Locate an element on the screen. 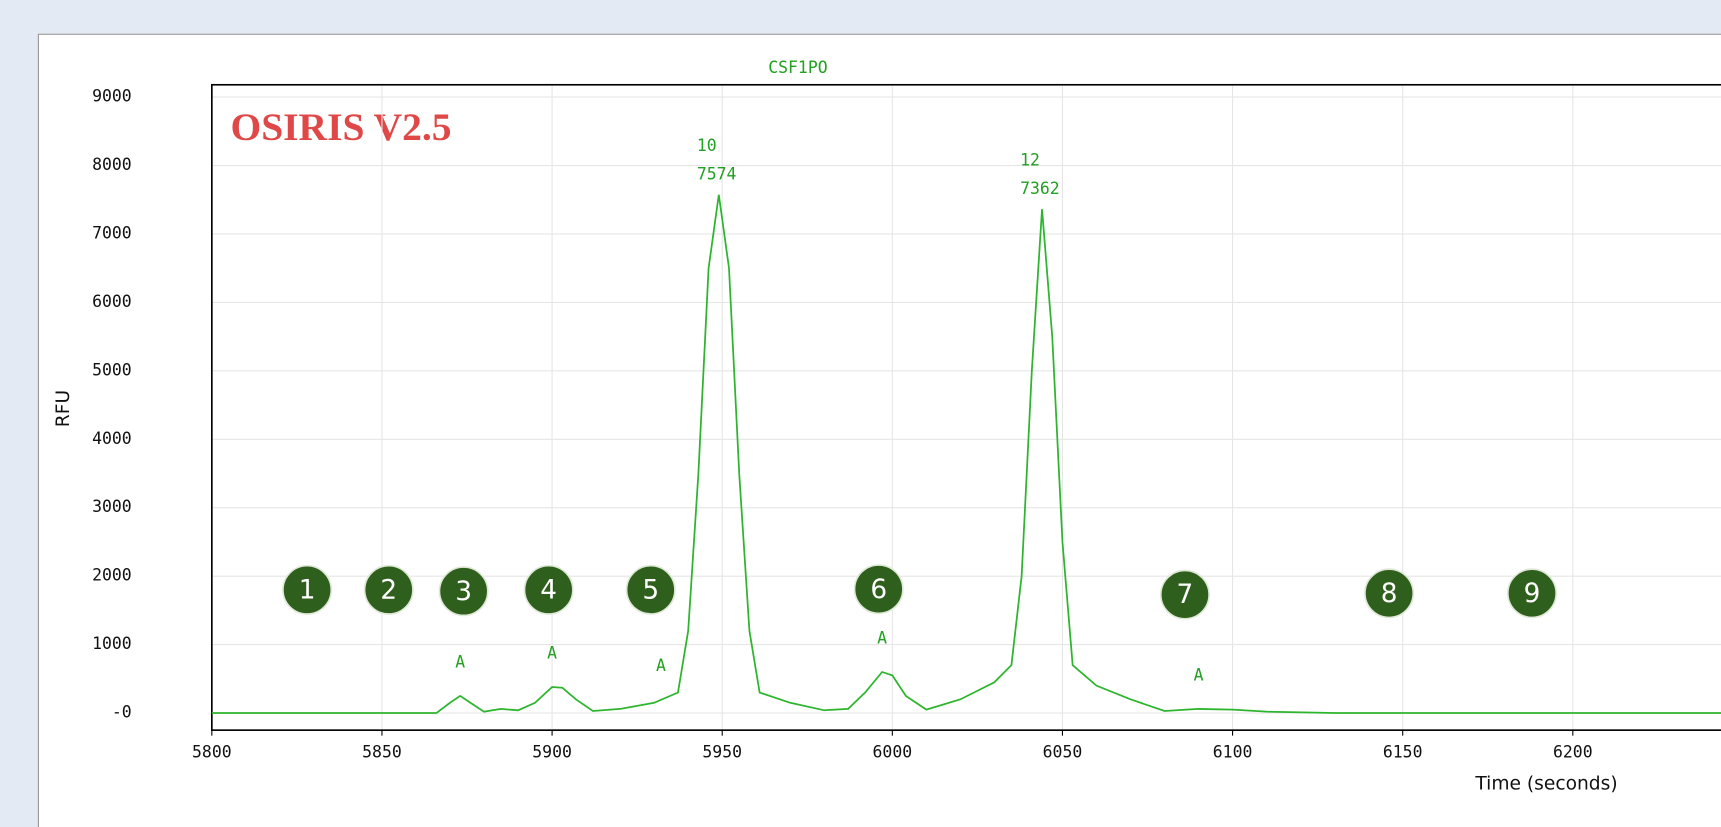 The height and width of the screenshot is (827, 1721). y-tick-label: 3000 is located at coordinates (112, 506).